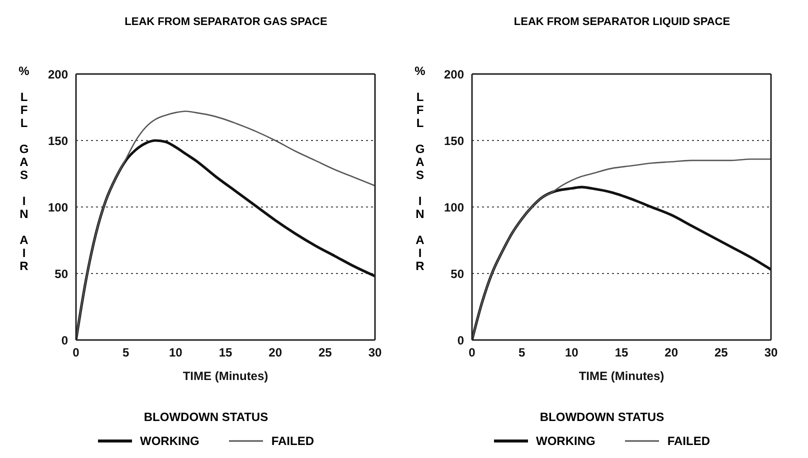 The width and height of the screenshot is (808, 458). Describe the element at coordinates (622, 22) in the screenshot. I see `chart-title: LEAK FROM SEPARATOR LIQUID SPACE` at that location.